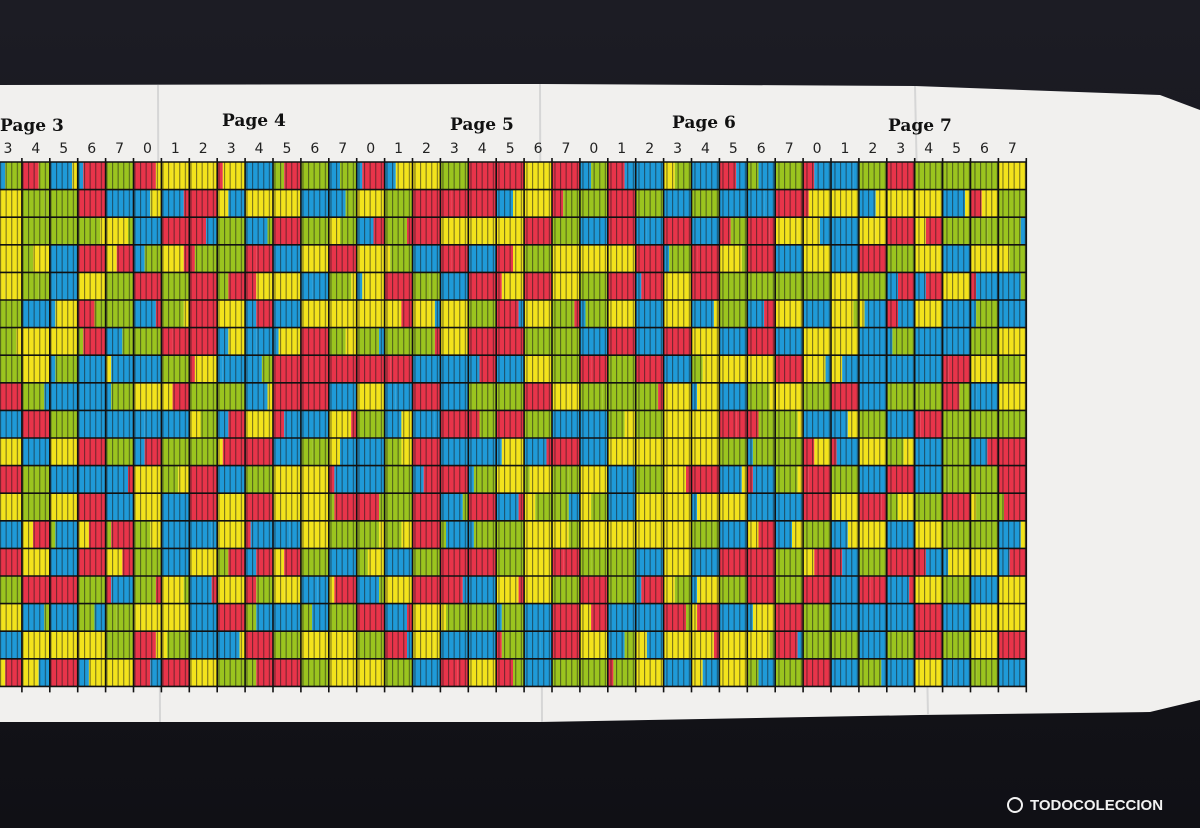  Describe the element at coordinates (1096, 805) in the screenshot. I see `watermark: TODOCOLECCION` at that location.